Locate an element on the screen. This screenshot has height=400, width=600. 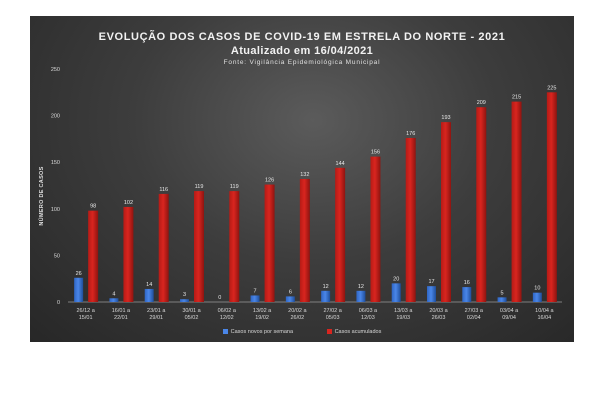
legend-item-accumulated: Casos acumulados is located at coordinates (354, 332).